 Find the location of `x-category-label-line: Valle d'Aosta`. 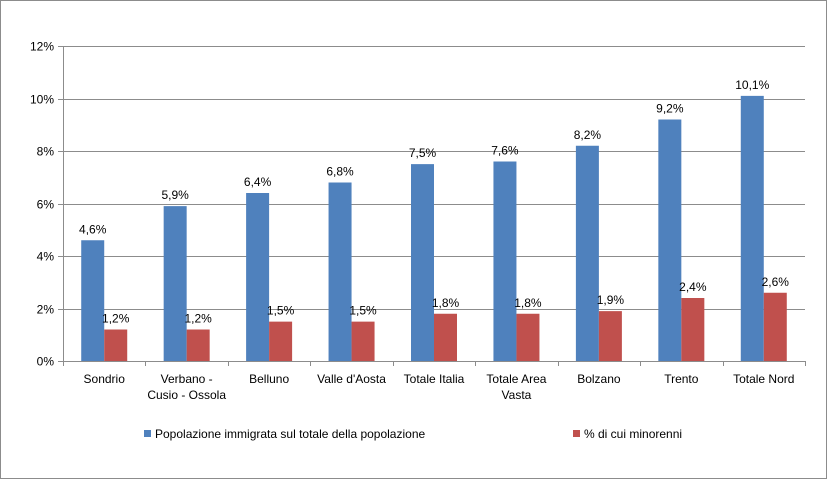

x-category-label-line: Valle d'Aosta is located at coordinates (351, 379).